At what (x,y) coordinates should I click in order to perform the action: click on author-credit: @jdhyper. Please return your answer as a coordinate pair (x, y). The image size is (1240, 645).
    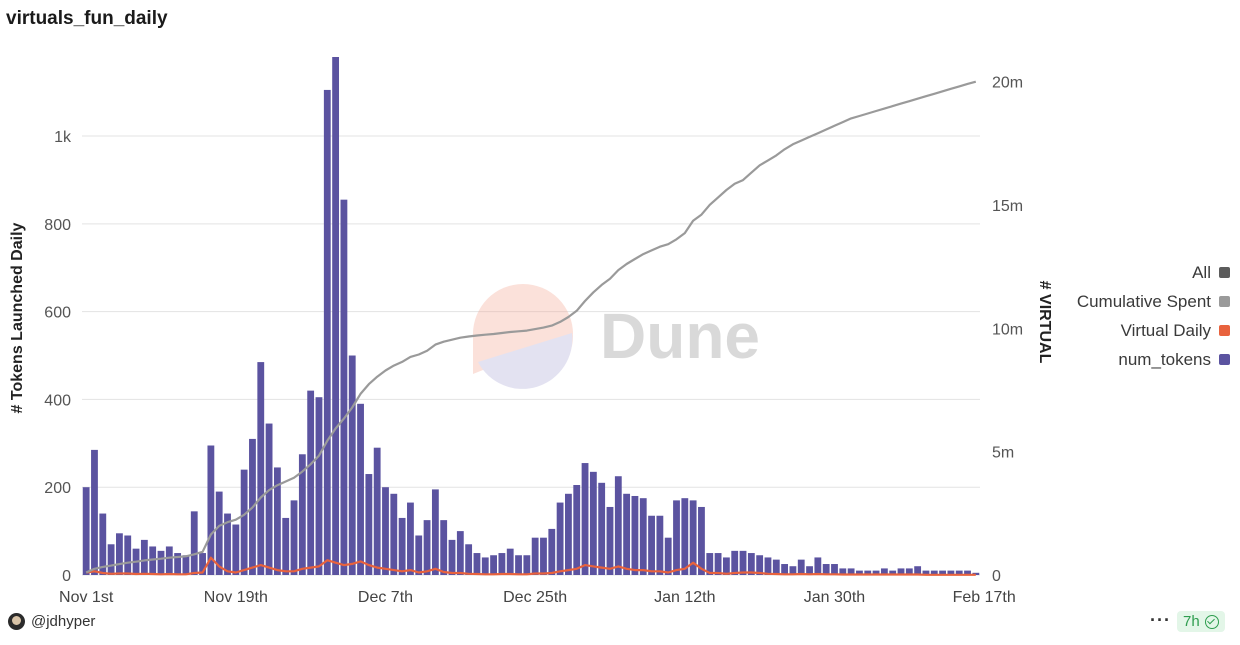
    Looking at the image, I should click on (51, 621).